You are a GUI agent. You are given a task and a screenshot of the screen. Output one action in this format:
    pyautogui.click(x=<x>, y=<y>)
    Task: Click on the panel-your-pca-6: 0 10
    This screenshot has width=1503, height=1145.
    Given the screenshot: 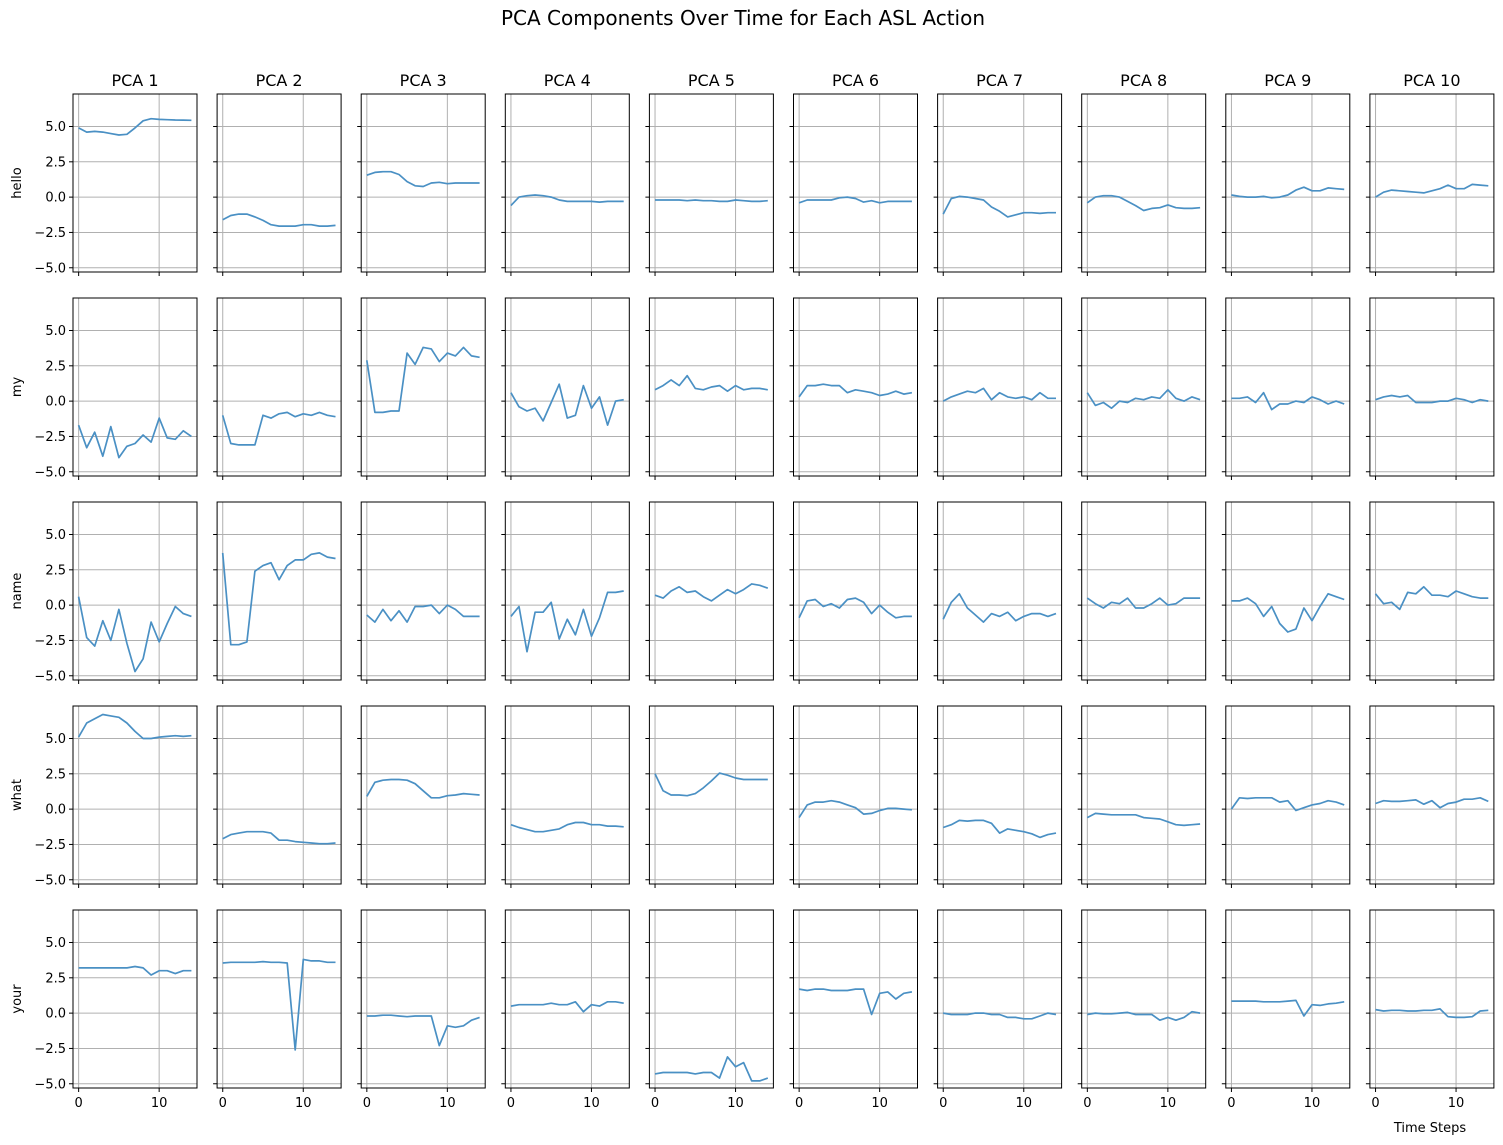 What is the action you would take?
    pyautogui.click(x=853, y=1010)
    